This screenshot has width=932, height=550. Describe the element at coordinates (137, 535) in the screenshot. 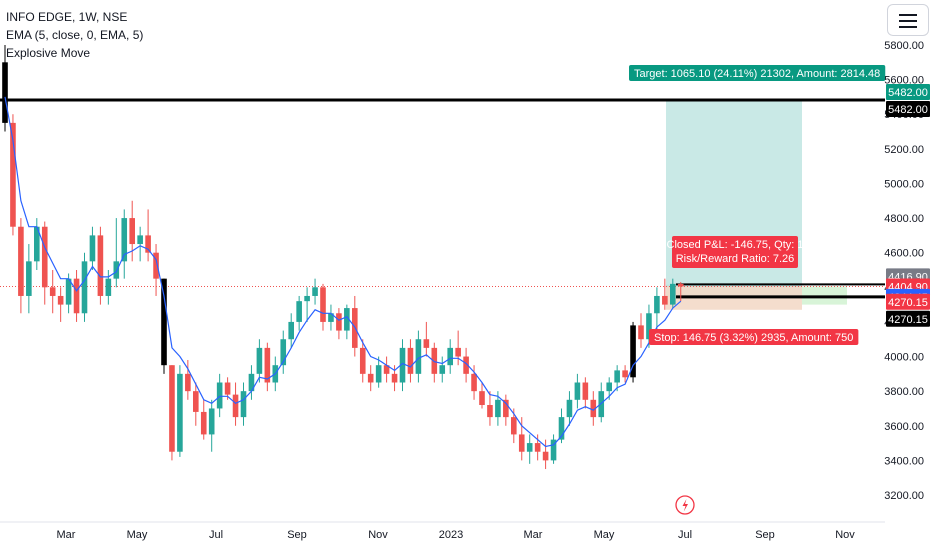

I see `x-tick-label: May` at that location.